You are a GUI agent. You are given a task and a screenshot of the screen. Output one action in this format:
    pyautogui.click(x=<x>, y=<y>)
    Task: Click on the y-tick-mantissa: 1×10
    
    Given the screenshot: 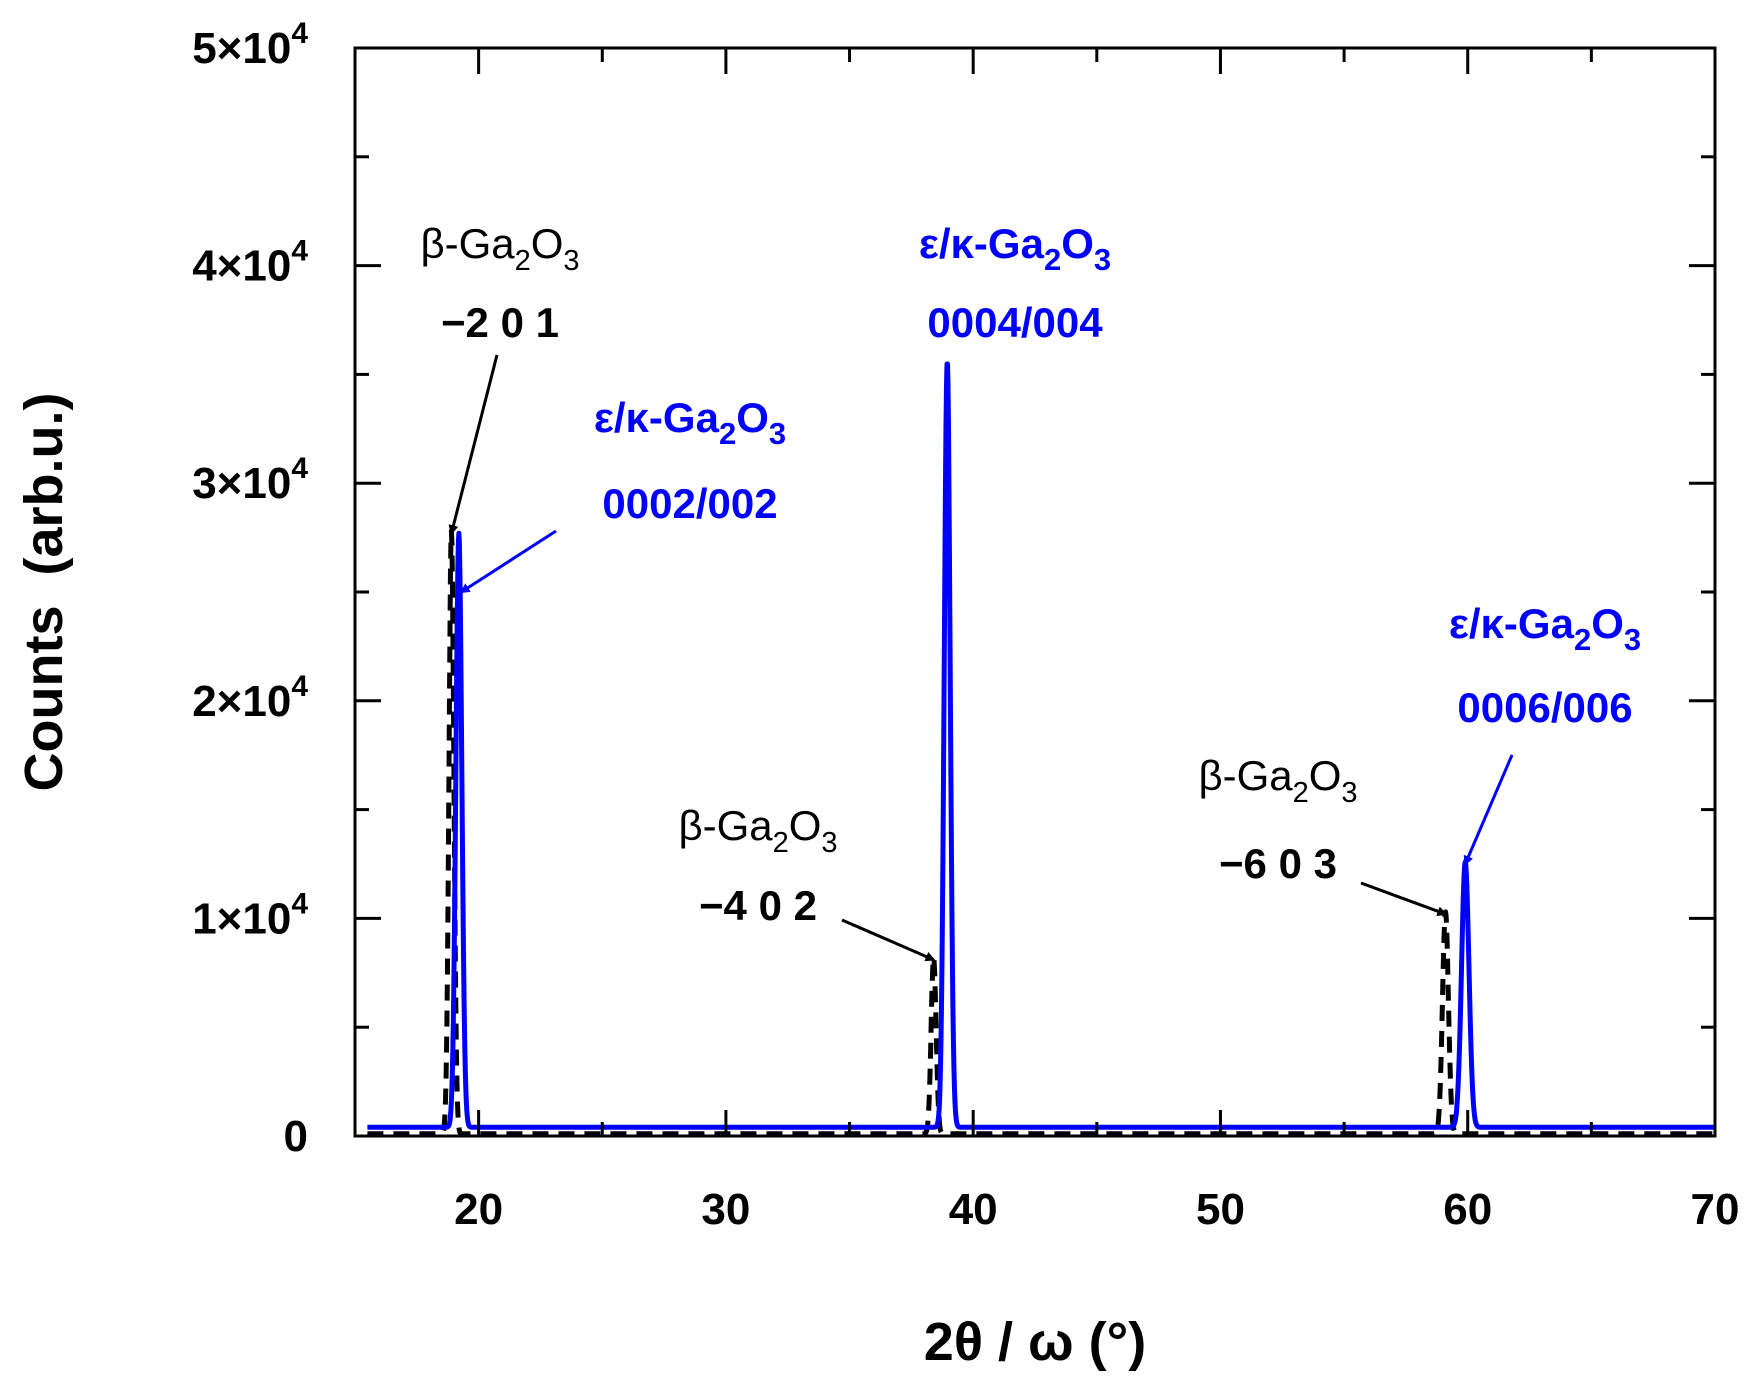 What is the action you would take?
    pyautogui.click(x=241, y=918)
    